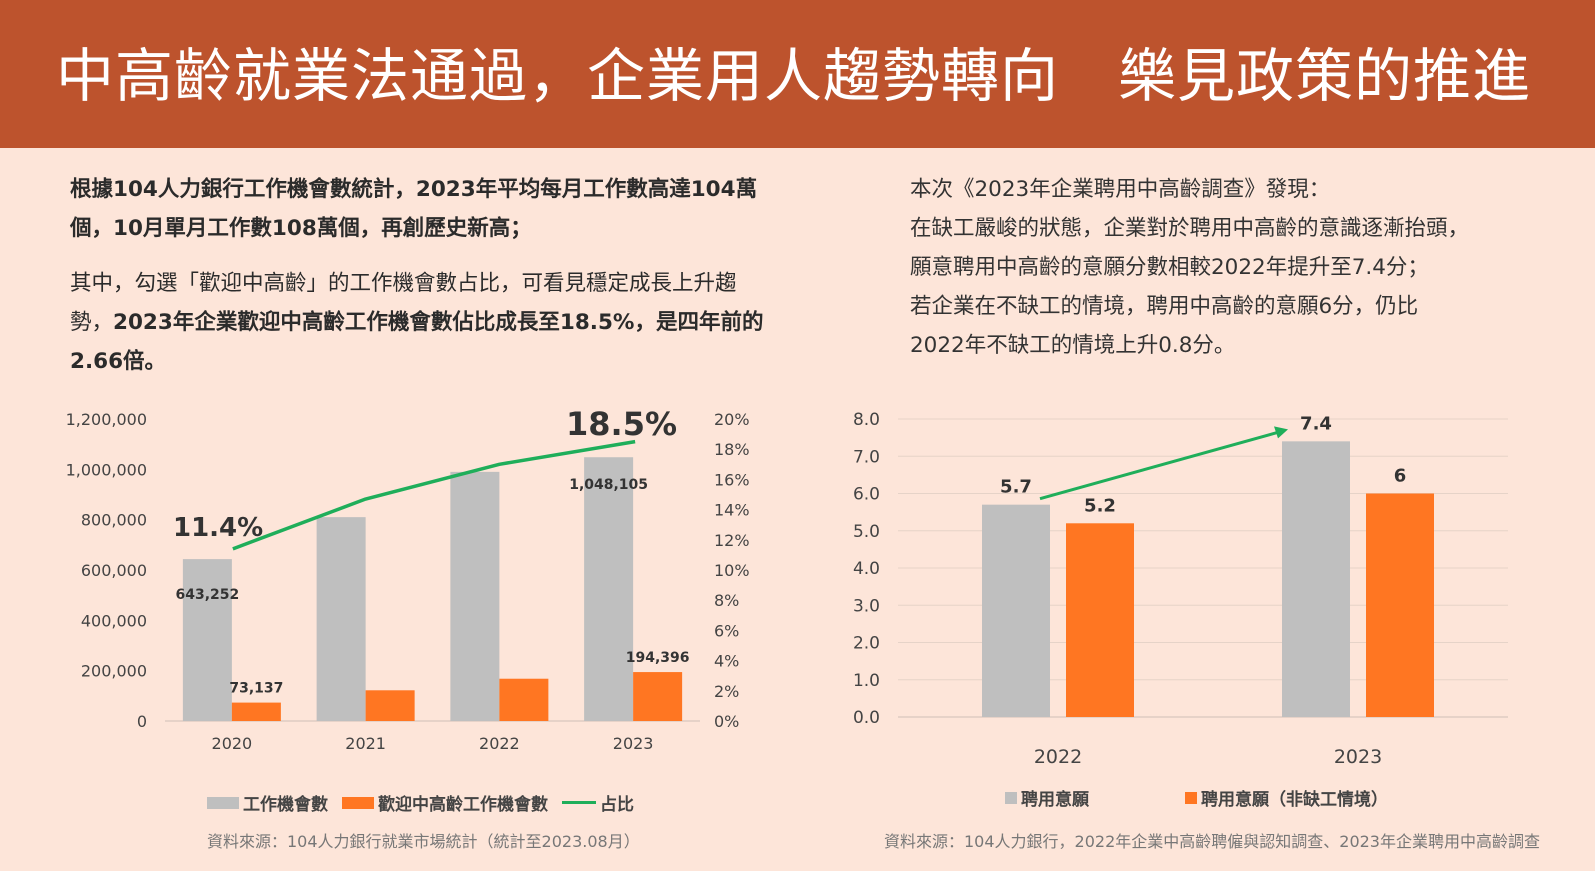 This screenshot has height=871, width=1595. What do you see at coordinates (608, 485) in the screenshot?
I see `bar-label-job-count: 1,048,105` at bounding box center [608, 485].